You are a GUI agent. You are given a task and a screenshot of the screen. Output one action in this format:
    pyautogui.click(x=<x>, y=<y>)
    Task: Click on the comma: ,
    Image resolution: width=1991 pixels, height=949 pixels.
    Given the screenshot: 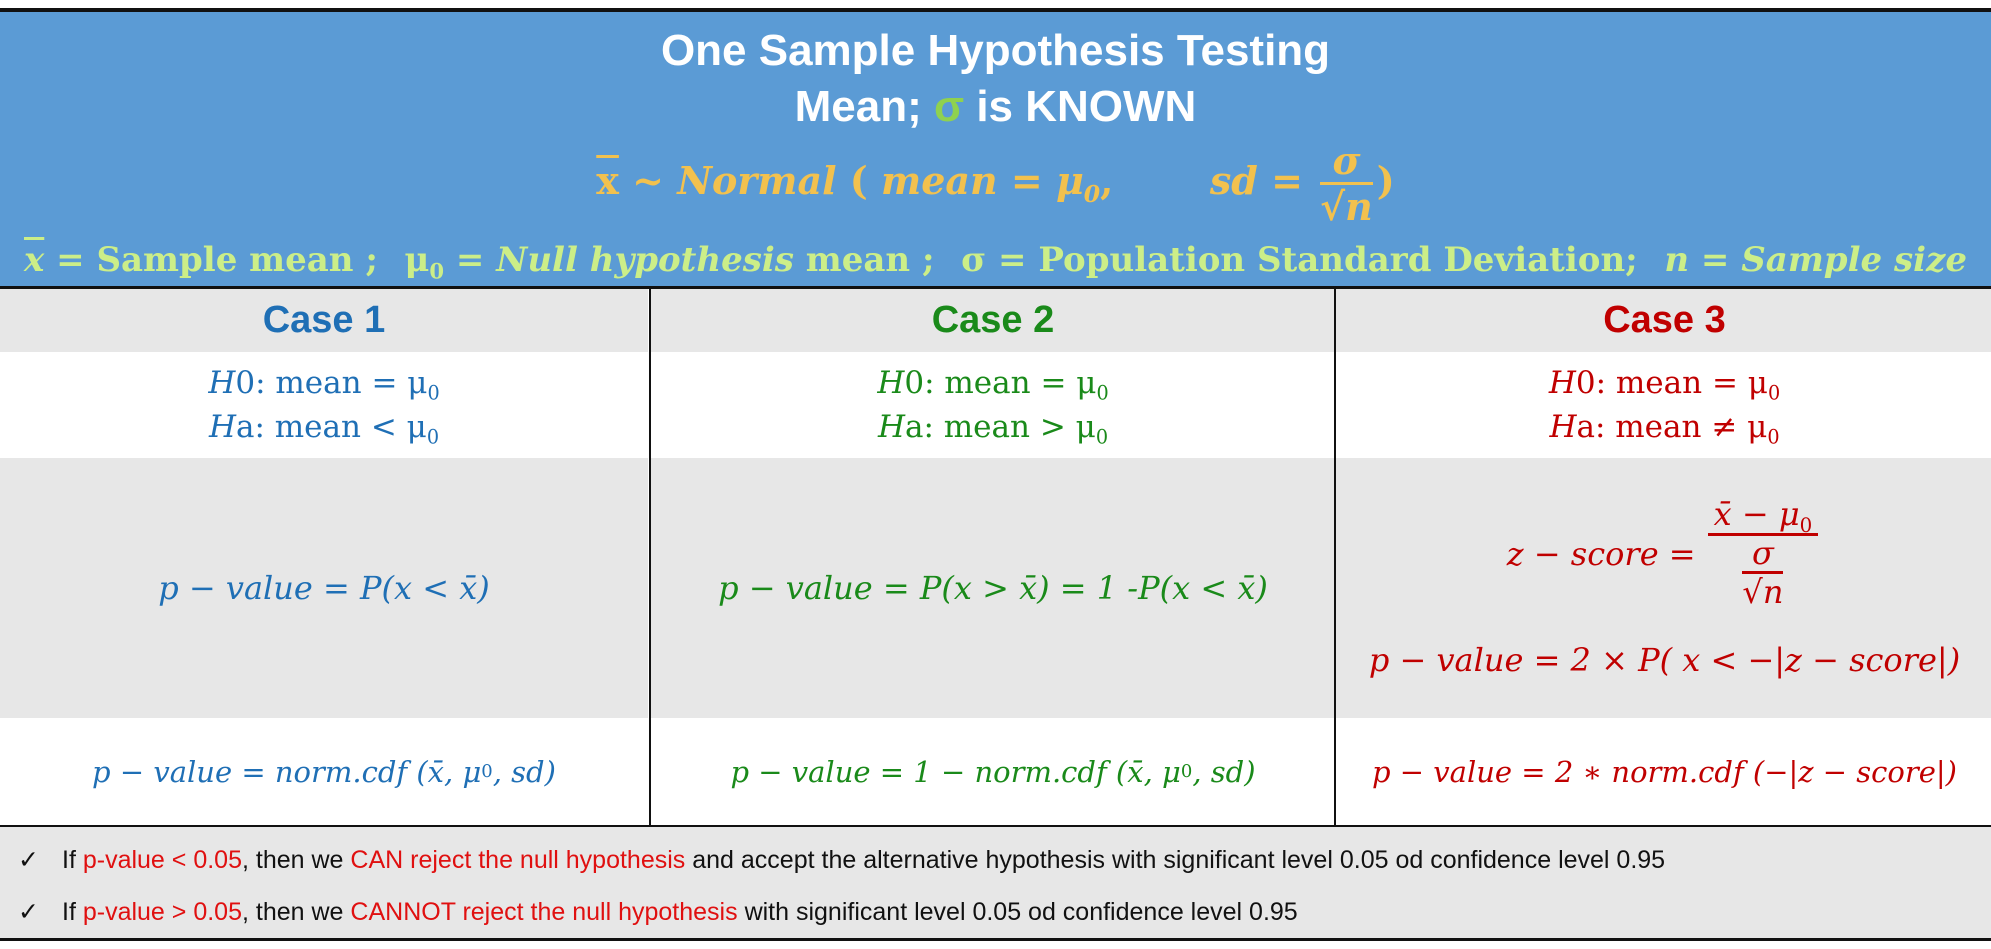 What is the action you would take?
    pyautogui.click(x=1107, y=180)
    